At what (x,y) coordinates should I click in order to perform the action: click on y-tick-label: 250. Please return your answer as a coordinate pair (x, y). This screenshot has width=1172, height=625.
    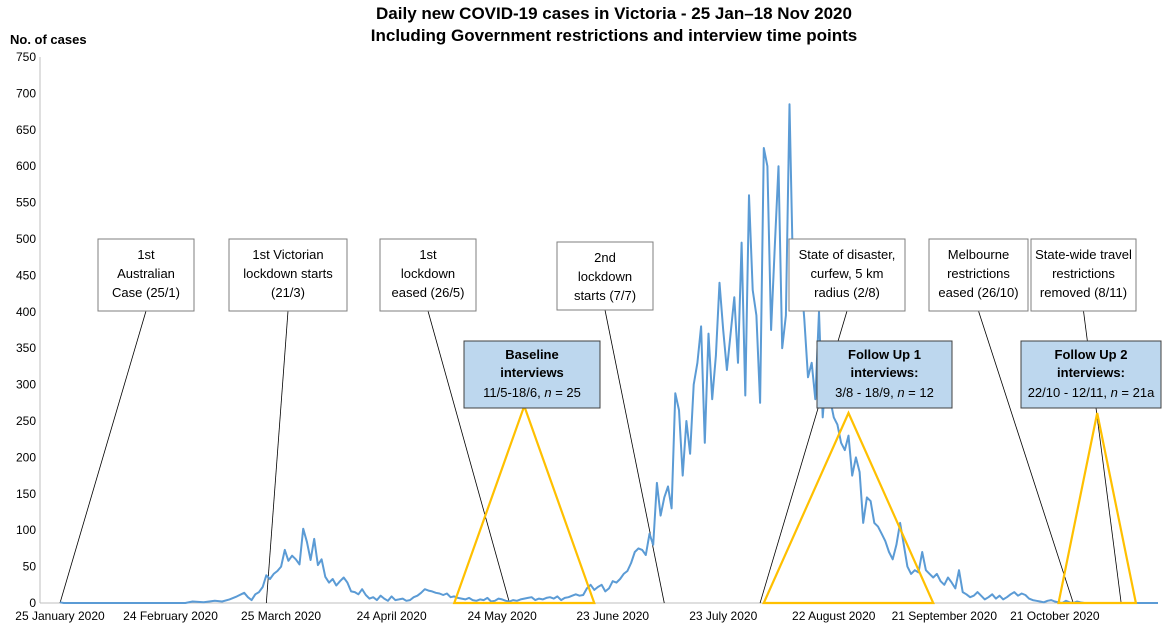
    Looking at the image, I should click on (26, 421).